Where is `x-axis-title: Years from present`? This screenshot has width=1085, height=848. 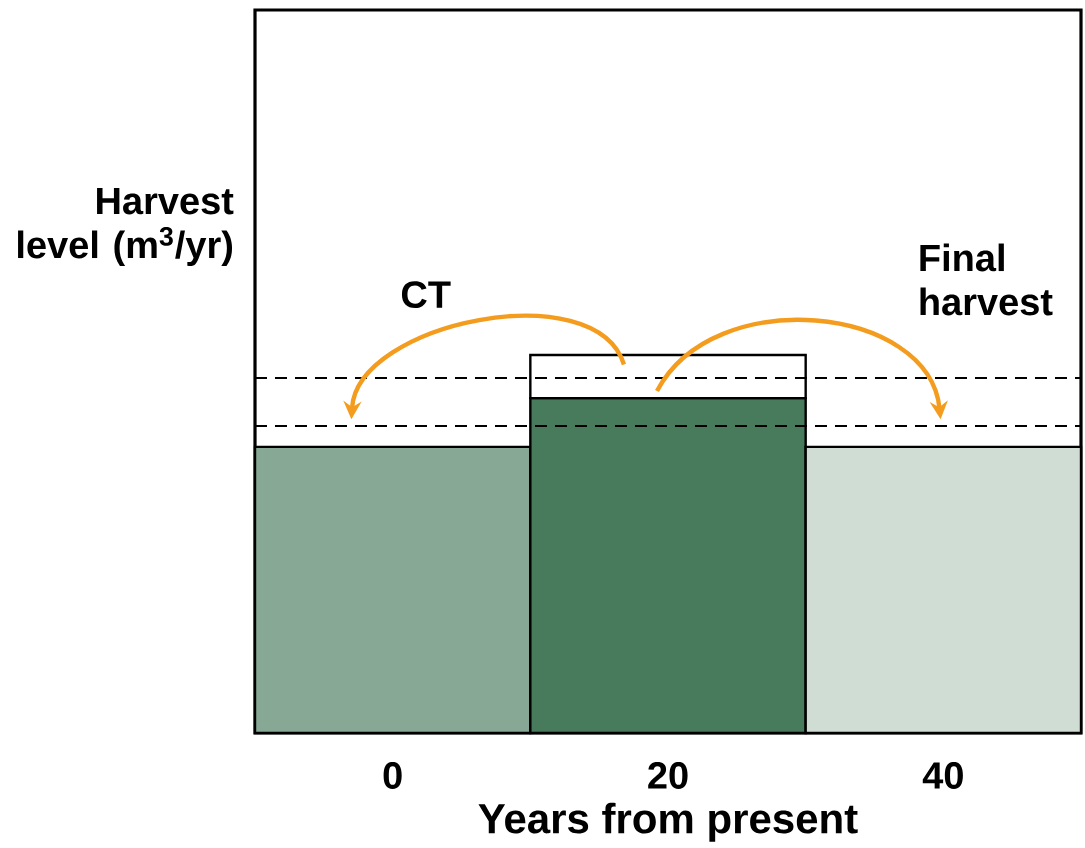 x-axis-title: Years from present is located at coordinates (668, 822).